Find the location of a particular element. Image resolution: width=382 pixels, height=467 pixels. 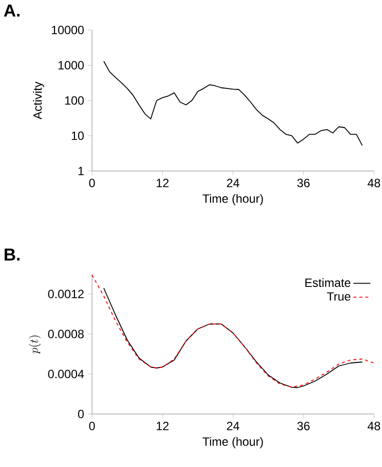

y-axis-title: $p(t)$ is located at coordinates (34, 345).